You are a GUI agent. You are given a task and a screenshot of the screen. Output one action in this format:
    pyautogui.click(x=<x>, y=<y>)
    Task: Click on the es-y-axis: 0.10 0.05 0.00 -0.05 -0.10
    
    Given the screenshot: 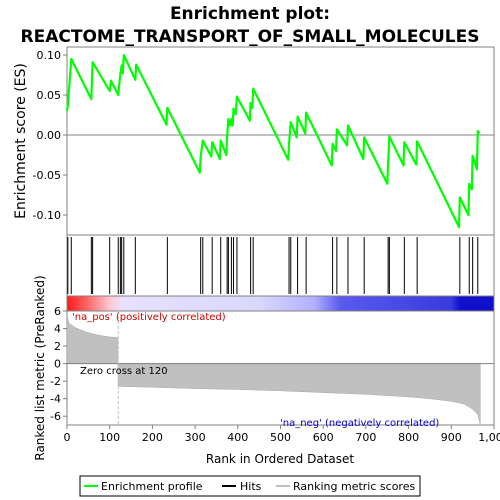 What is the action you would take?
    pyautogui.click(x=50, y=135)
    